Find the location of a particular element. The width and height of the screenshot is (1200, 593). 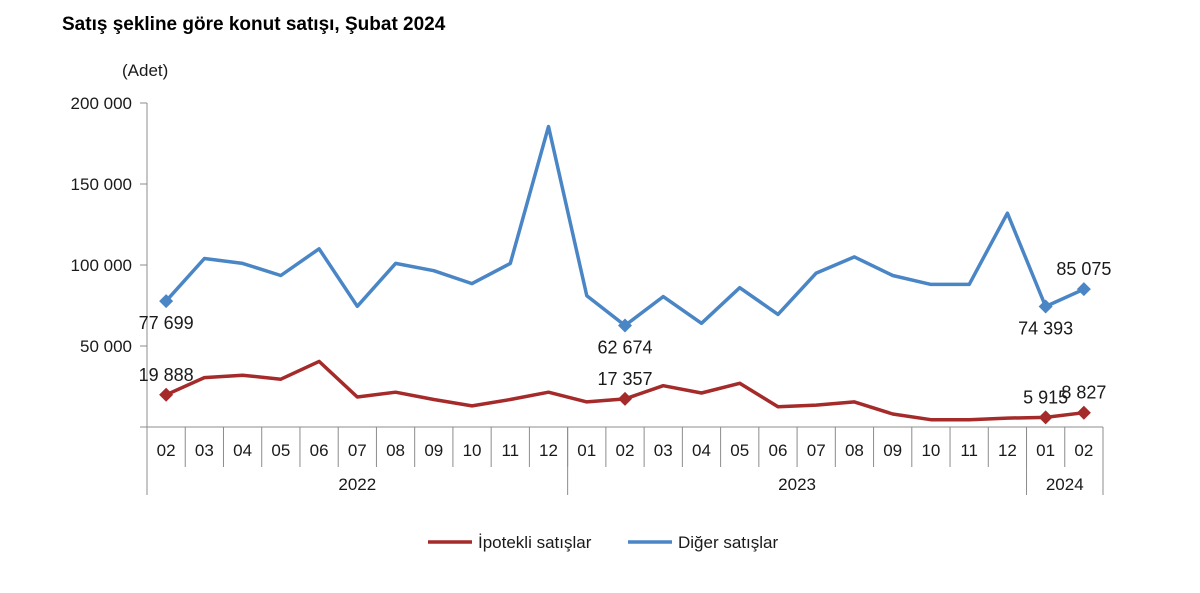

data-label-diger: 77 699 is located at coordinates (166, 323).